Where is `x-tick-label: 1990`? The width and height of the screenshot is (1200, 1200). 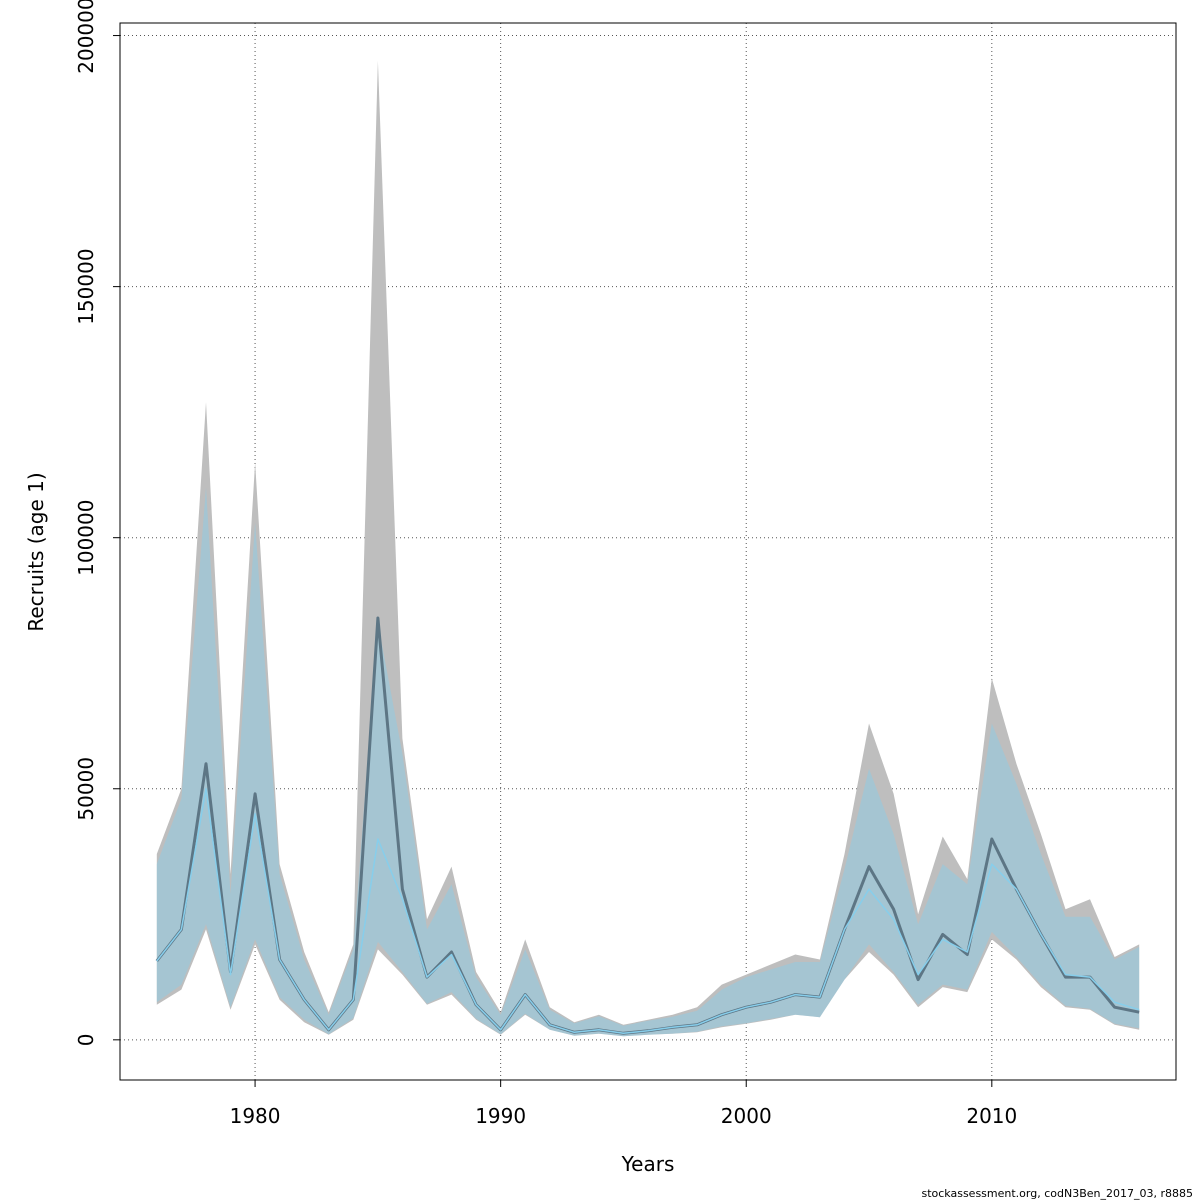 x-tick-label: 1990 is located at coordinates (500, 1116).